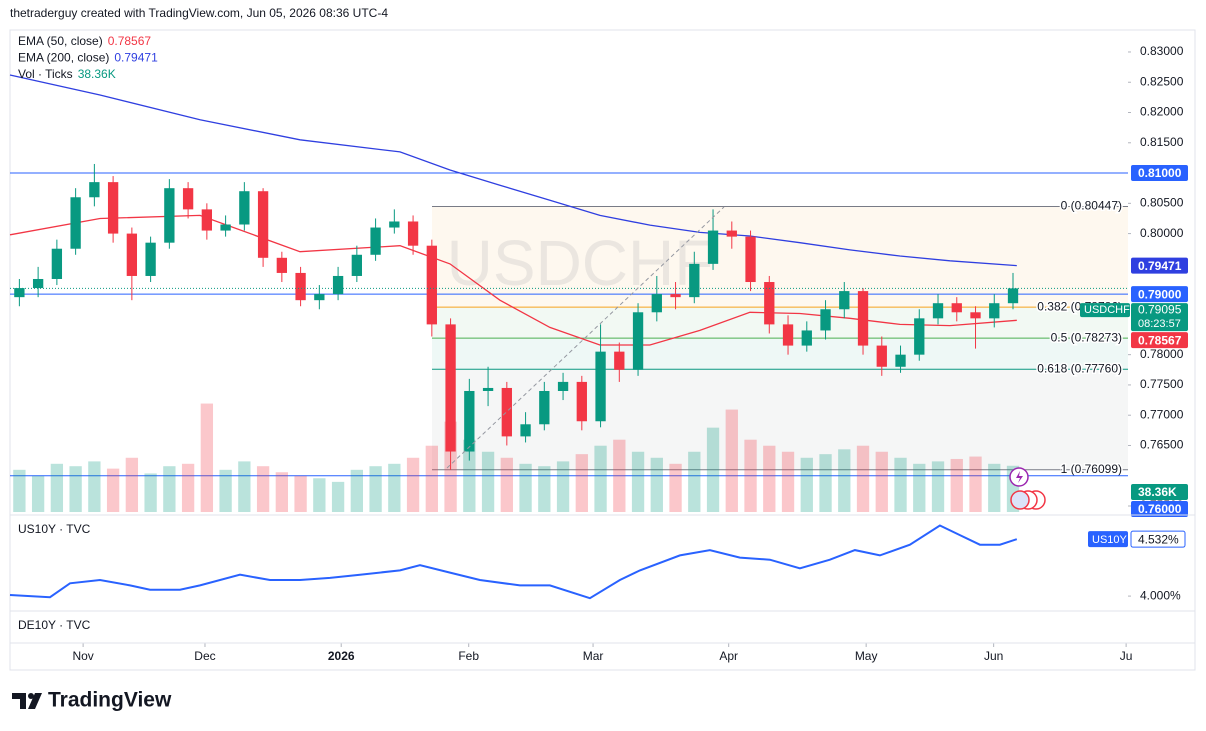  Describe the element at coordinates (993, 656) in the screenshot. I see `x-tick-label: Jun` at that location.